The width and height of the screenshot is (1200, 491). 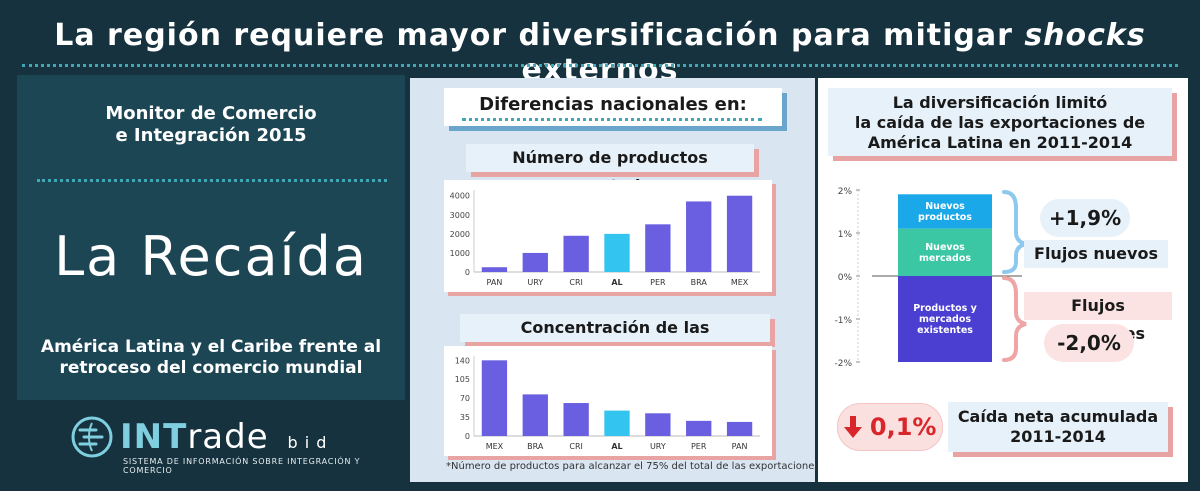 I want to click on segment-new-markets-label: Nuevos, so click(x=945, y=247).